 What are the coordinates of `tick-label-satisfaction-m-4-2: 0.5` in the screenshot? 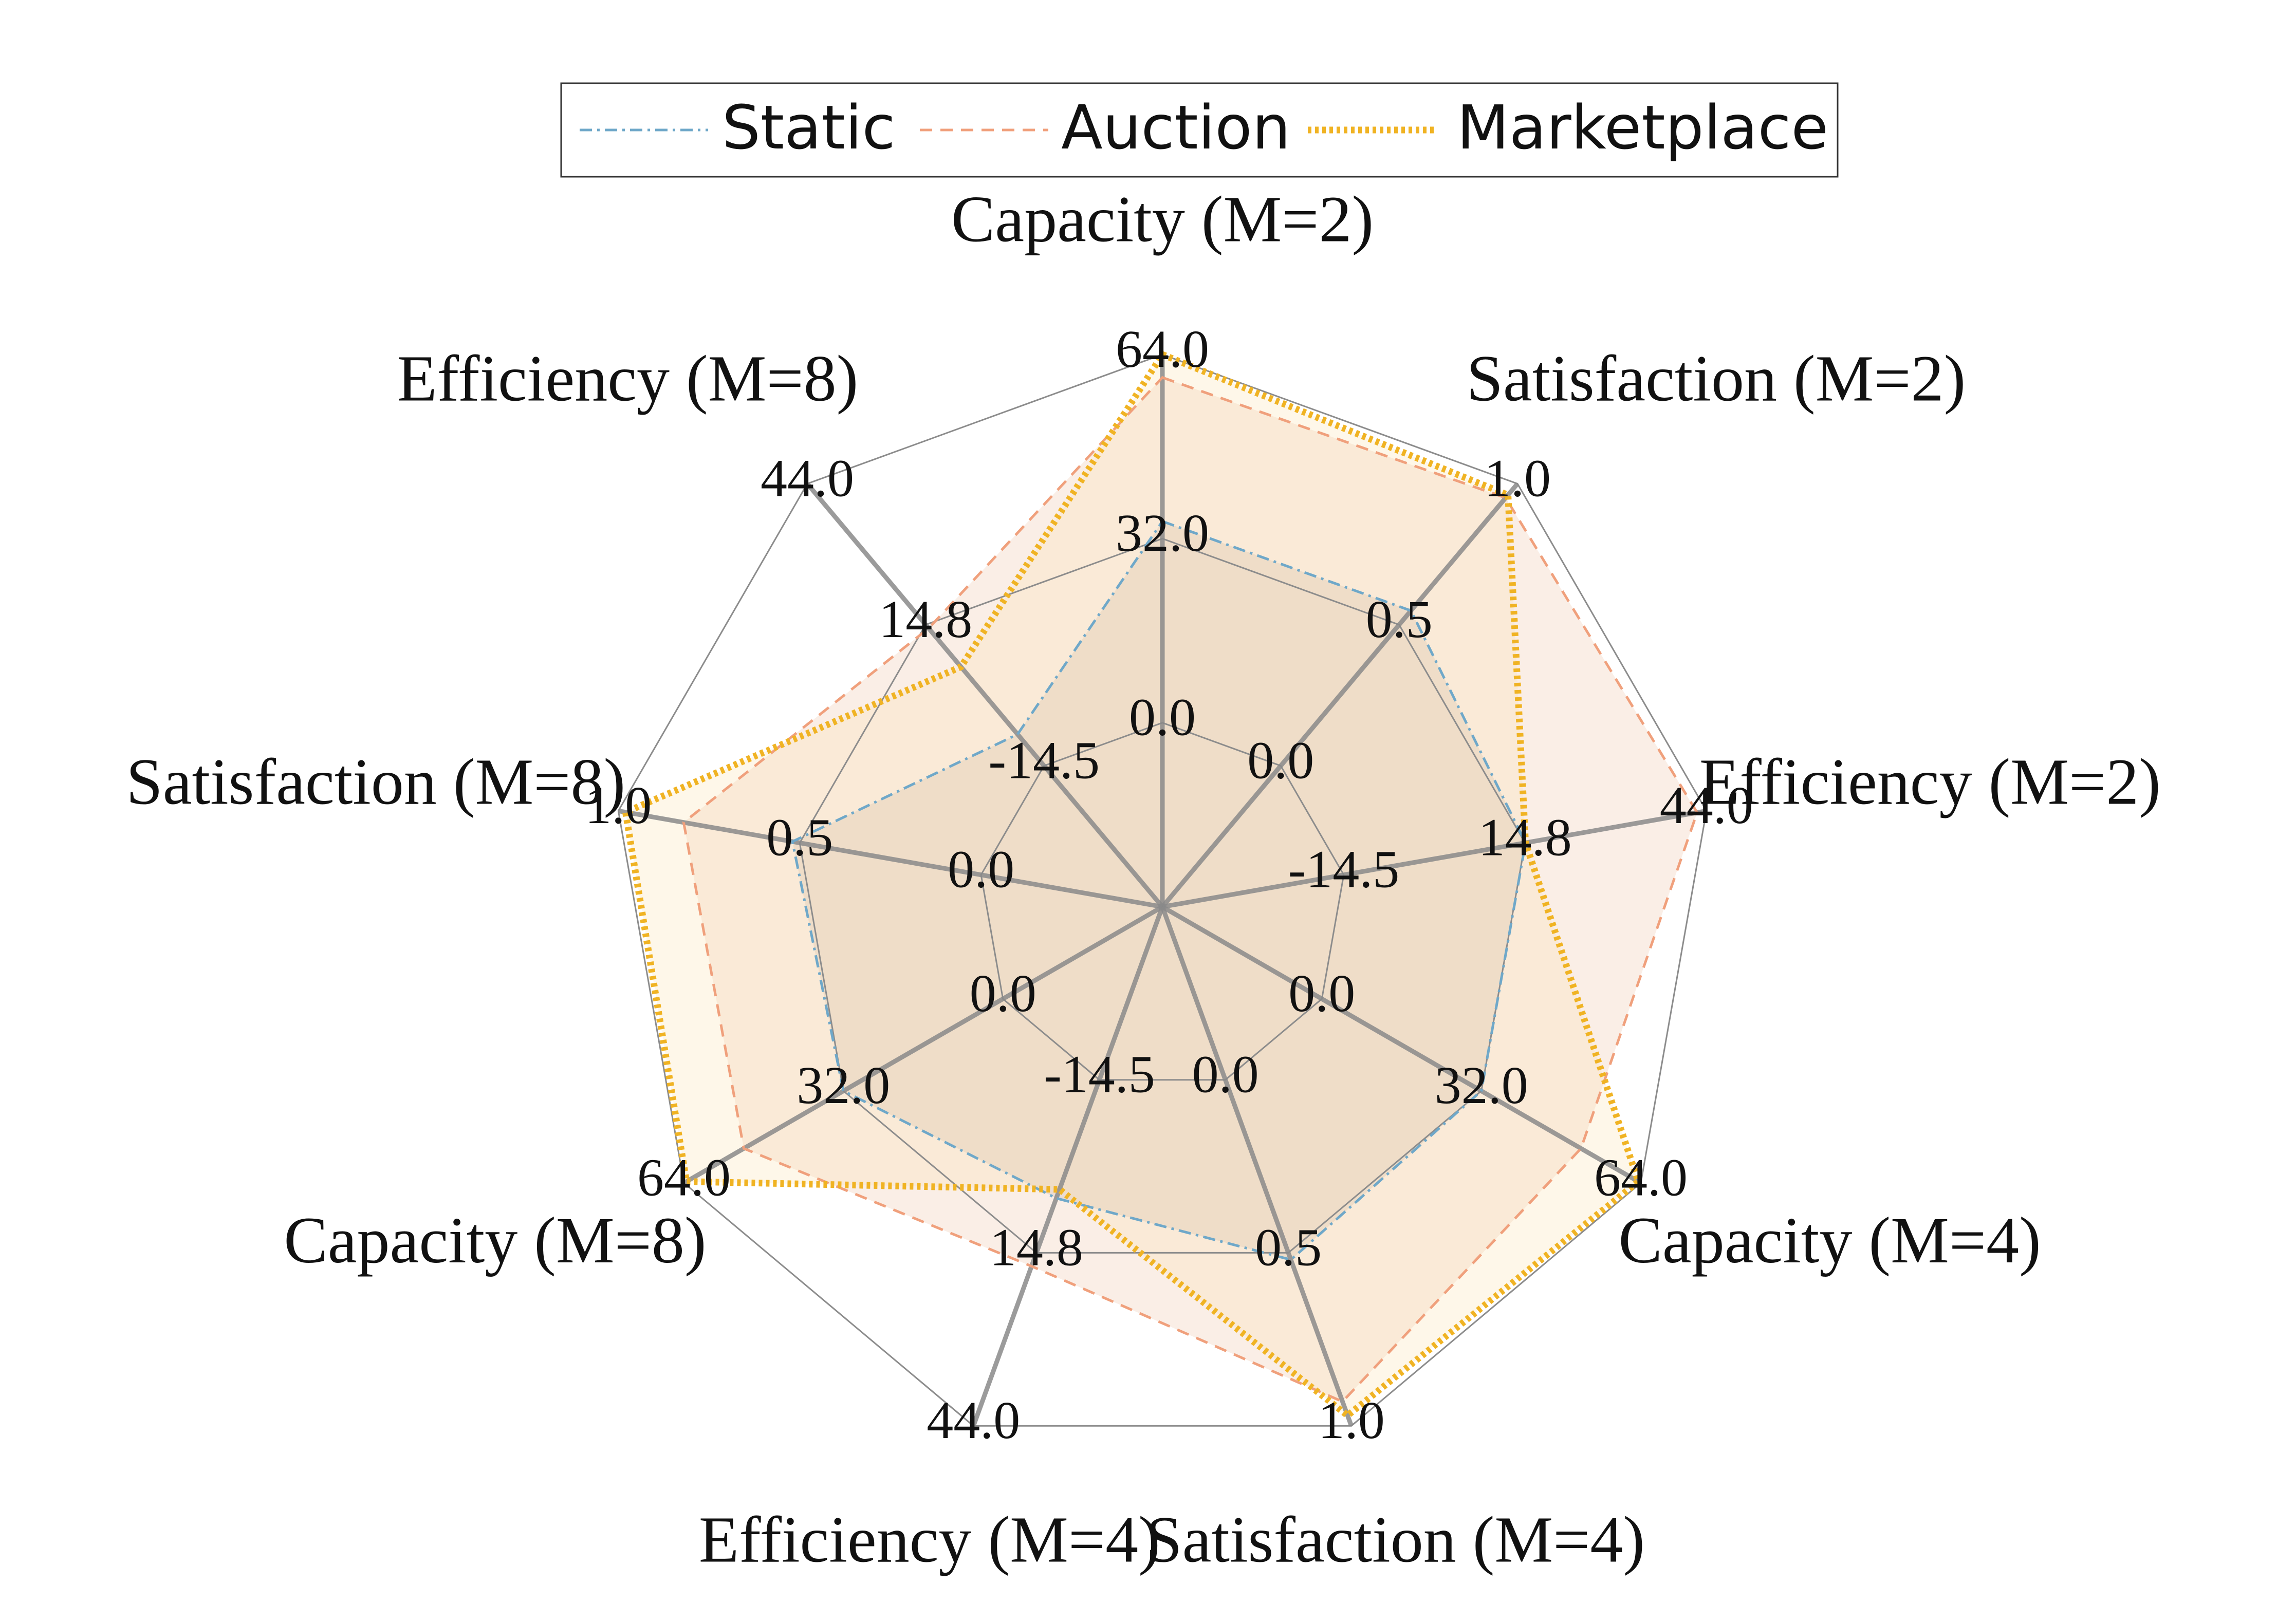 It's located at (1288, 1247).